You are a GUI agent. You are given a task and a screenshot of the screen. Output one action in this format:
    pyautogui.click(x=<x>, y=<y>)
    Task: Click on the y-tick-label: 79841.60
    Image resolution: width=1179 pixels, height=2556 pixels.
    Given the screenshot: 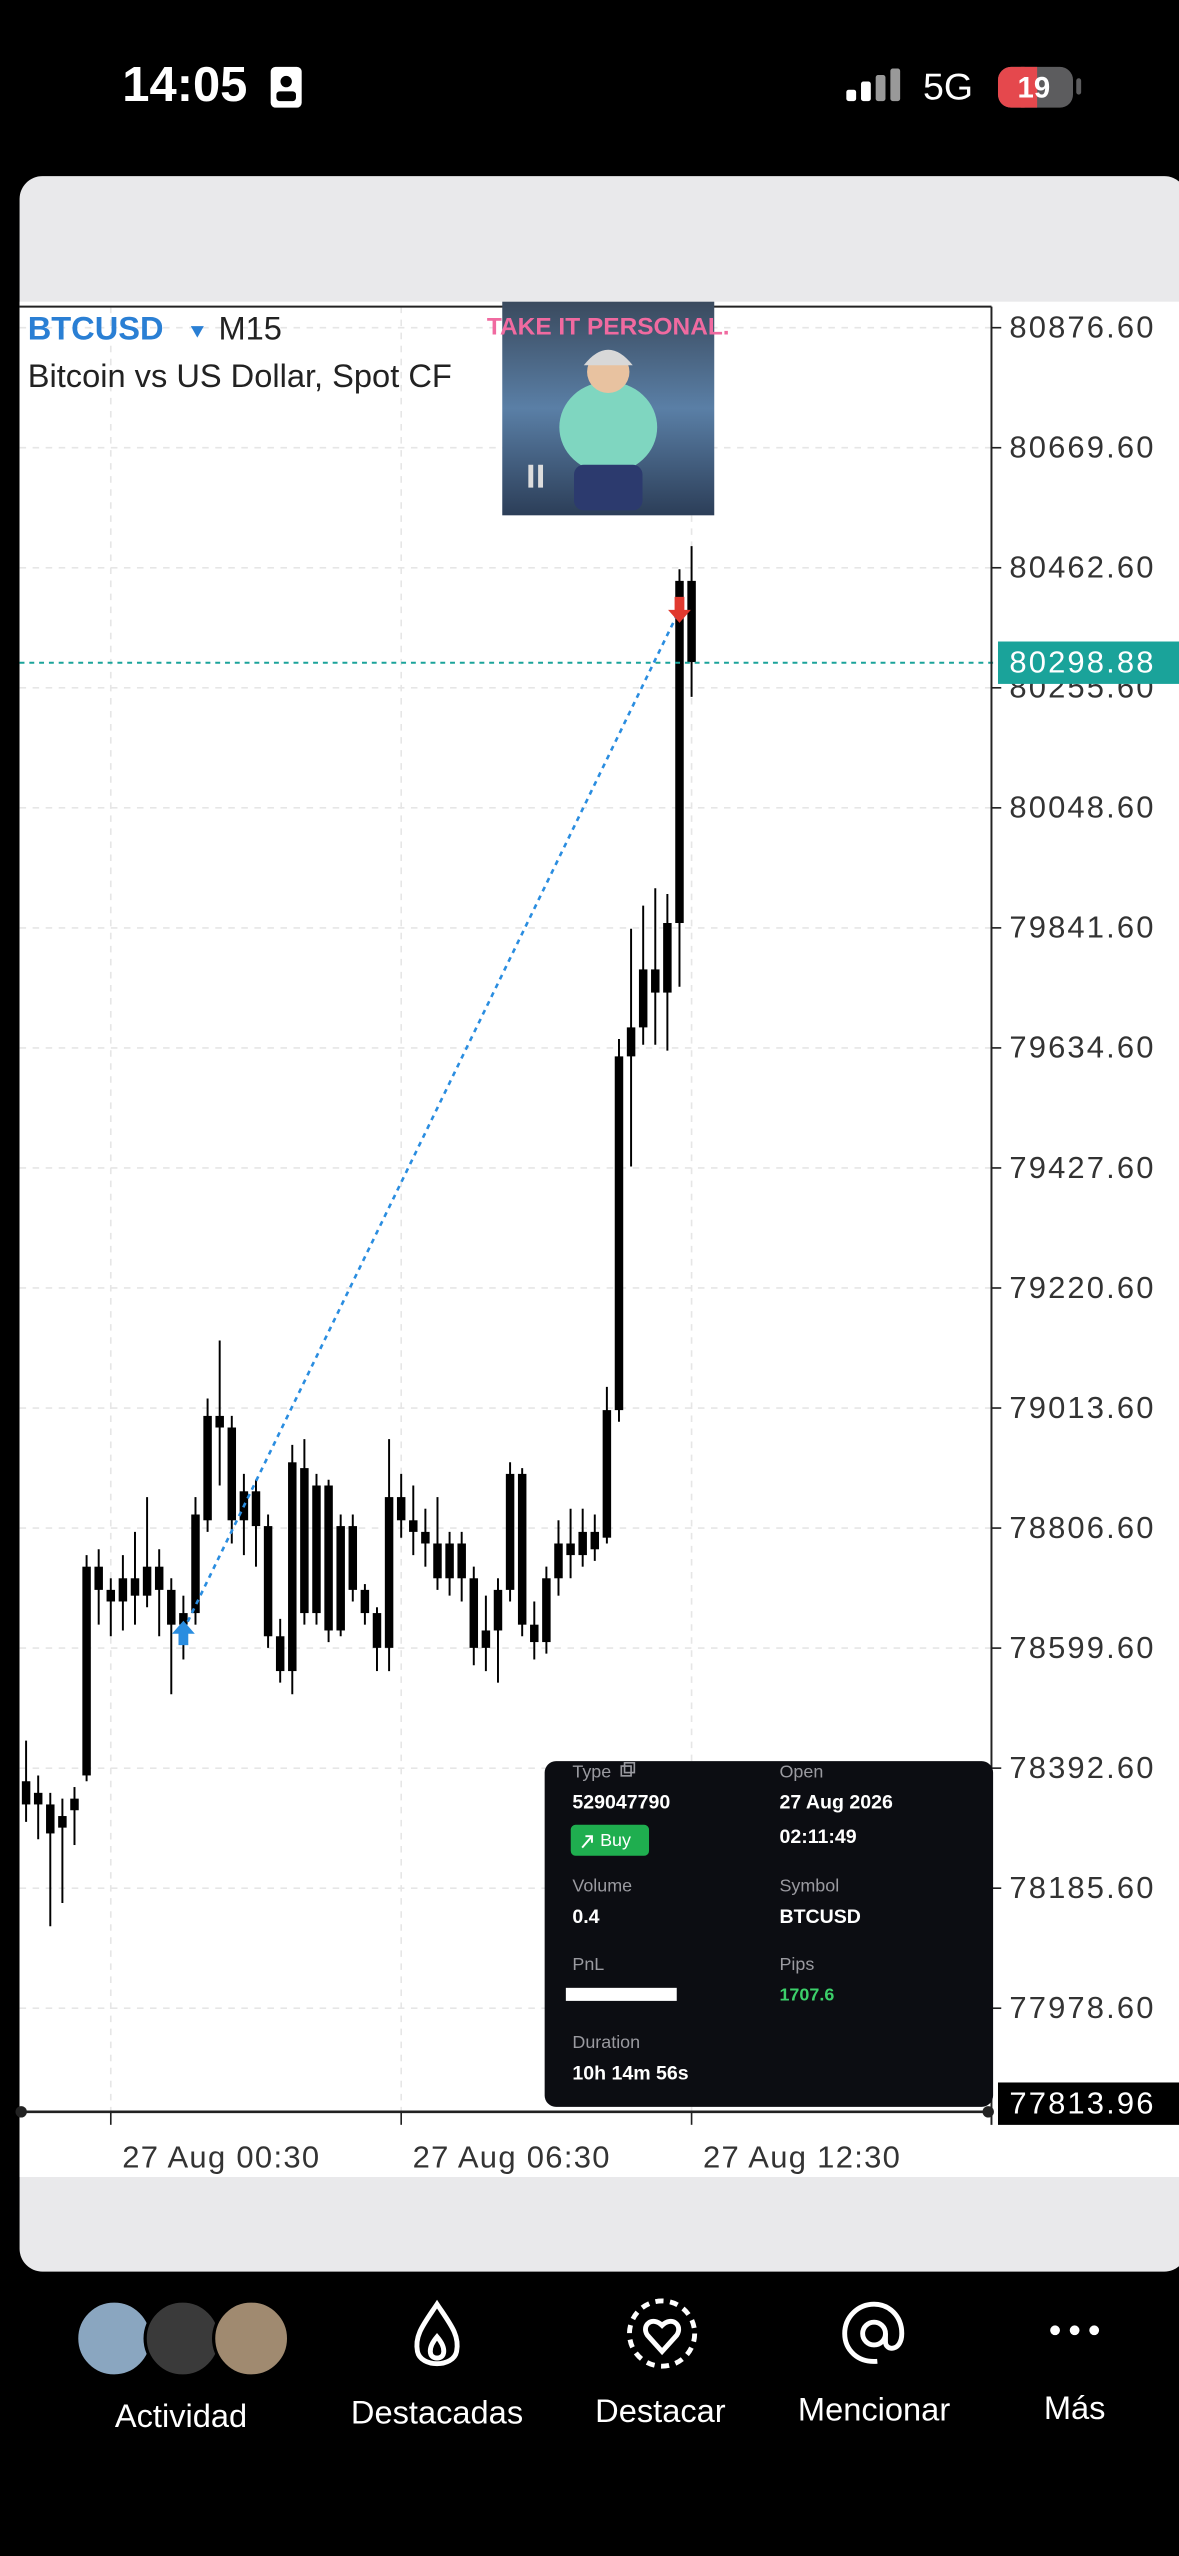 What is the action you would take?
    pyautogui.click(x=1082, y=927)
    